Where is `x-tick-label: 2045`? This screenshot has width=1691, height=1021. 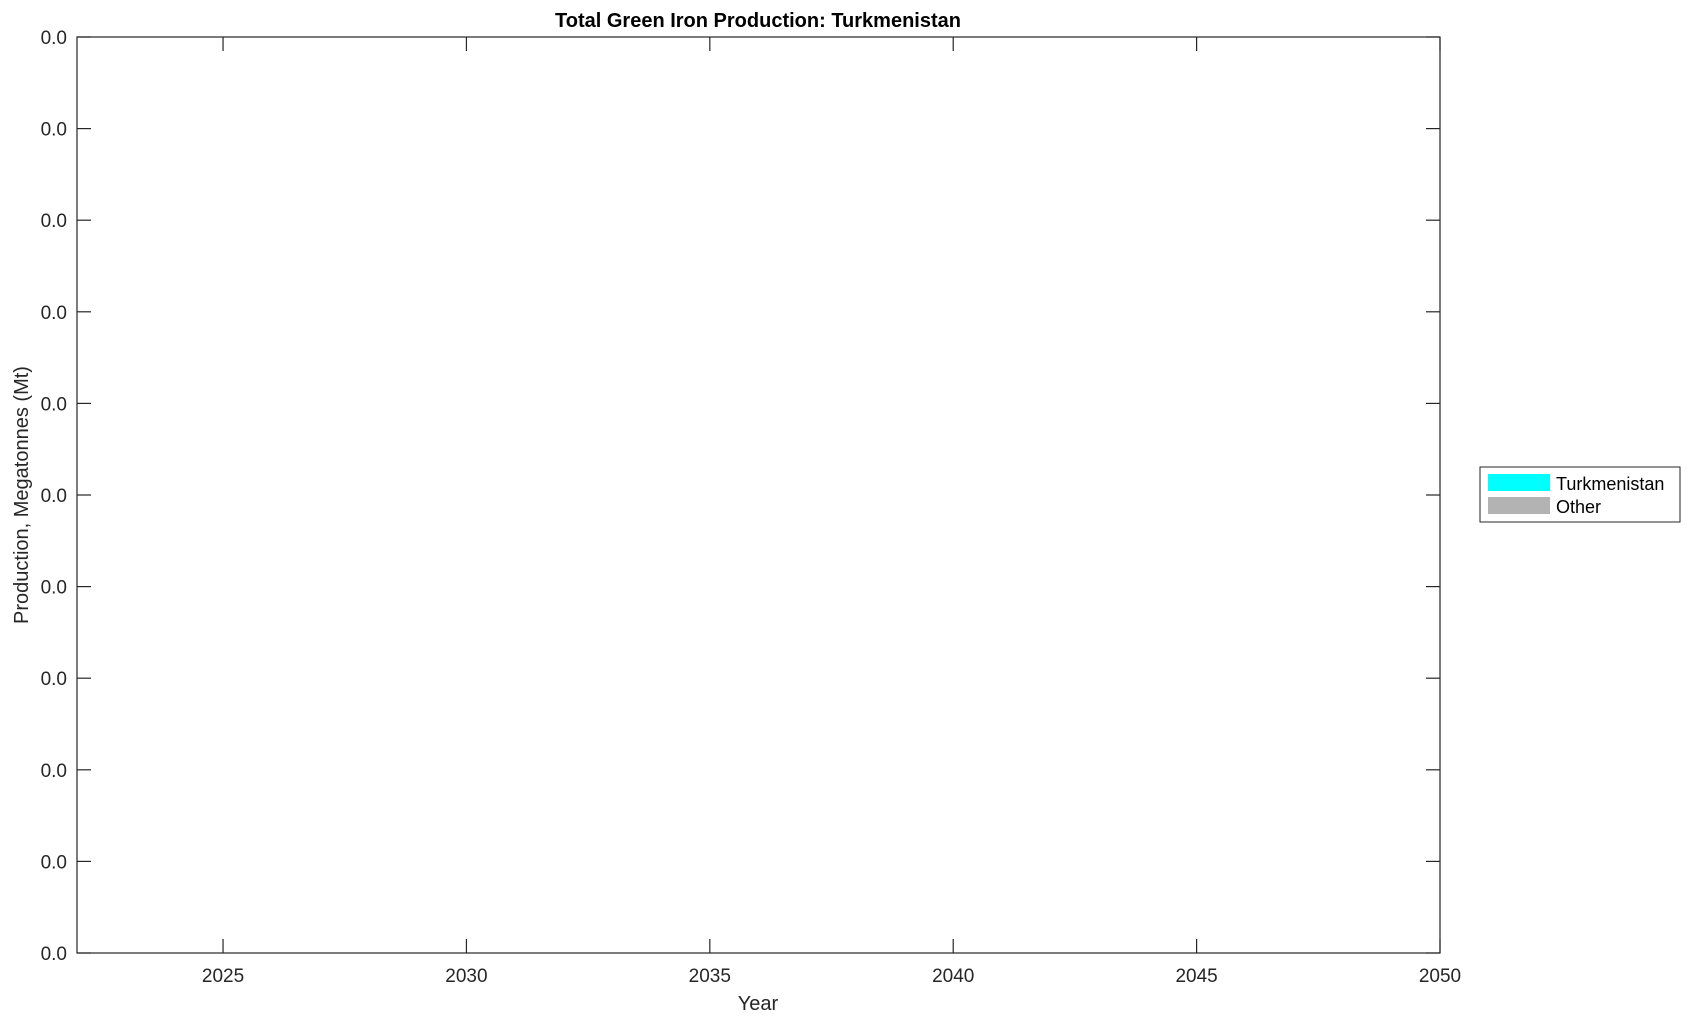 x-tick-label: 2045 is located at coordinates (1196, 976).